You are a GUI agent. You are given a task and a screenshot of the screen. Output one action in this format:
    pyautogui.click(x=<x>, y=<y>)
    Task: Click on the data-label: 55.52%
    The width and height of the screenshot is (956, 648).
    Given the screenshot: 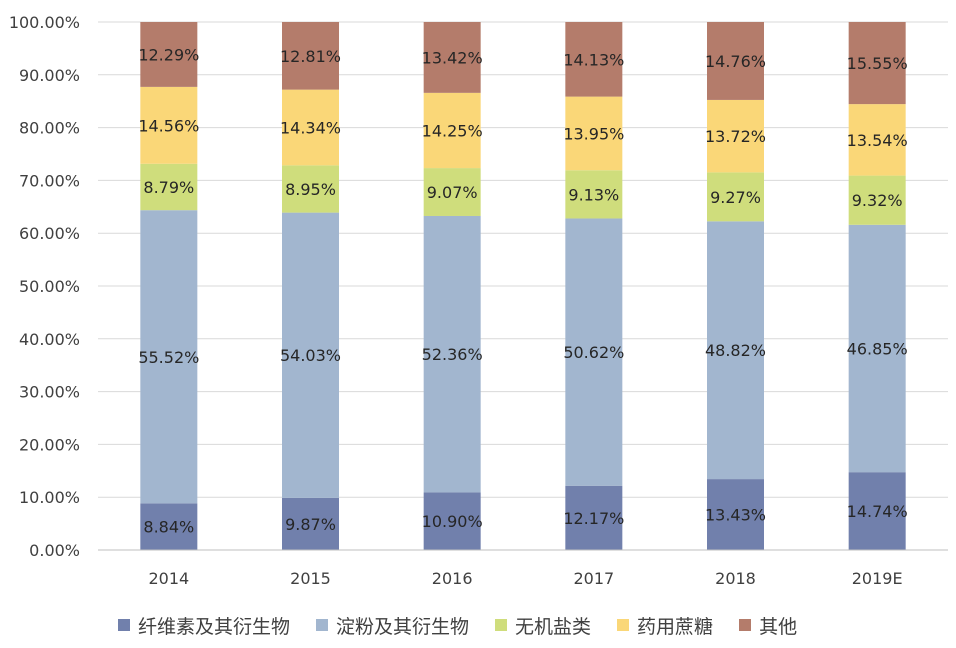 What is the action you would take?
    pyautogui.click(x=168, y=357)
    